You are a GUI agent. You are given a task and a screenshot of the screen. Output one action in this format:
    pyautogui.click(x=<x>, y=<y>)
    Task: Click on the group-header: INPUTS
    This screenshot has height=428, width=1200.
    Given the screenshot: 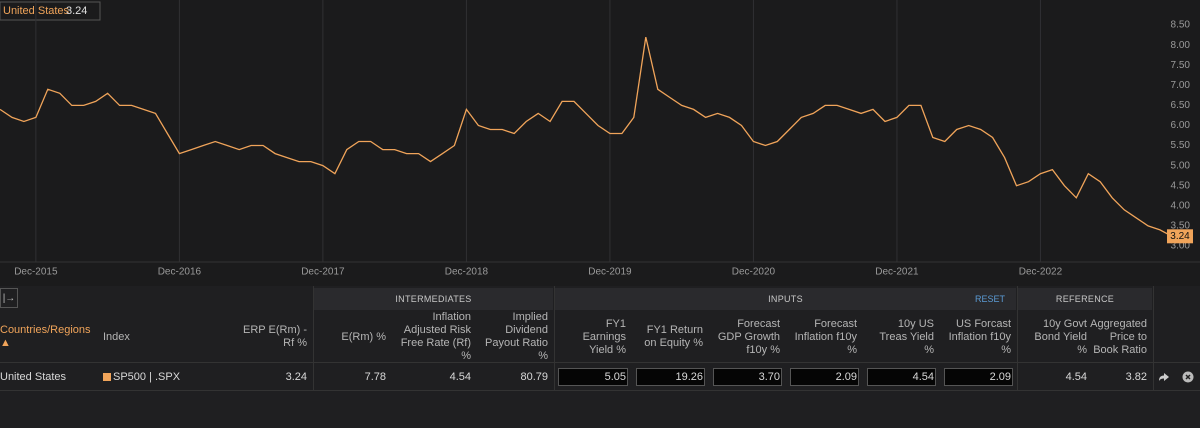 What is the action you would take?
    pyautogui.click(x=785, y=299)
    